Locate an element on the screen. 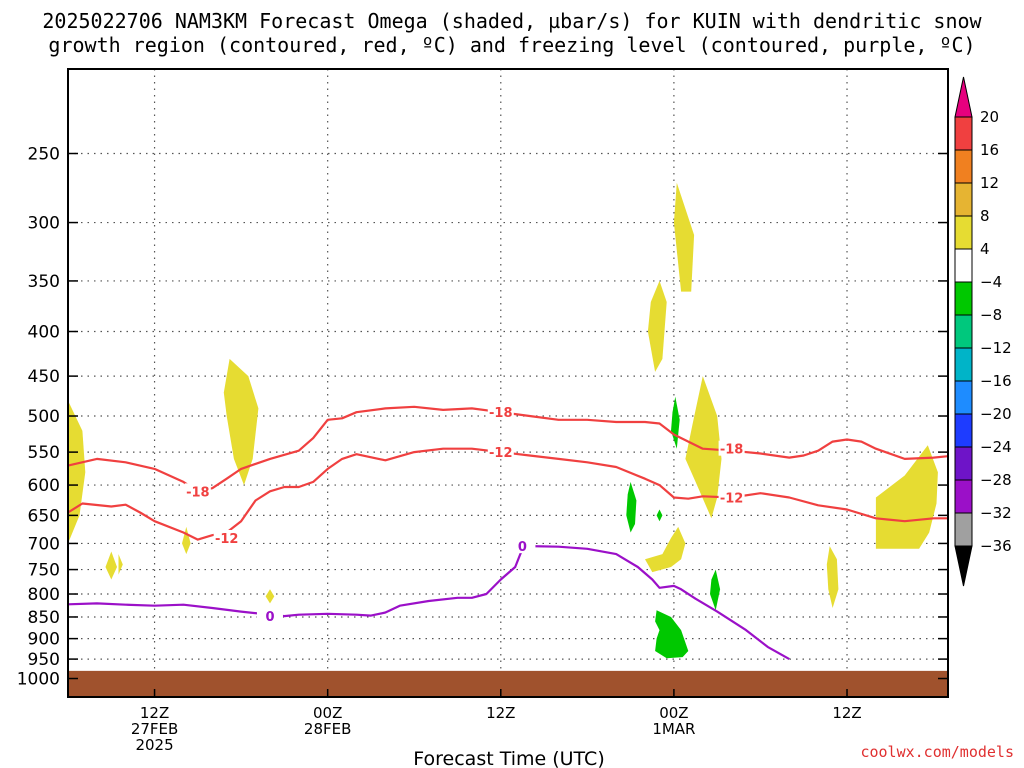  y-tick-label: 850 is located at coordinates (44, 618).